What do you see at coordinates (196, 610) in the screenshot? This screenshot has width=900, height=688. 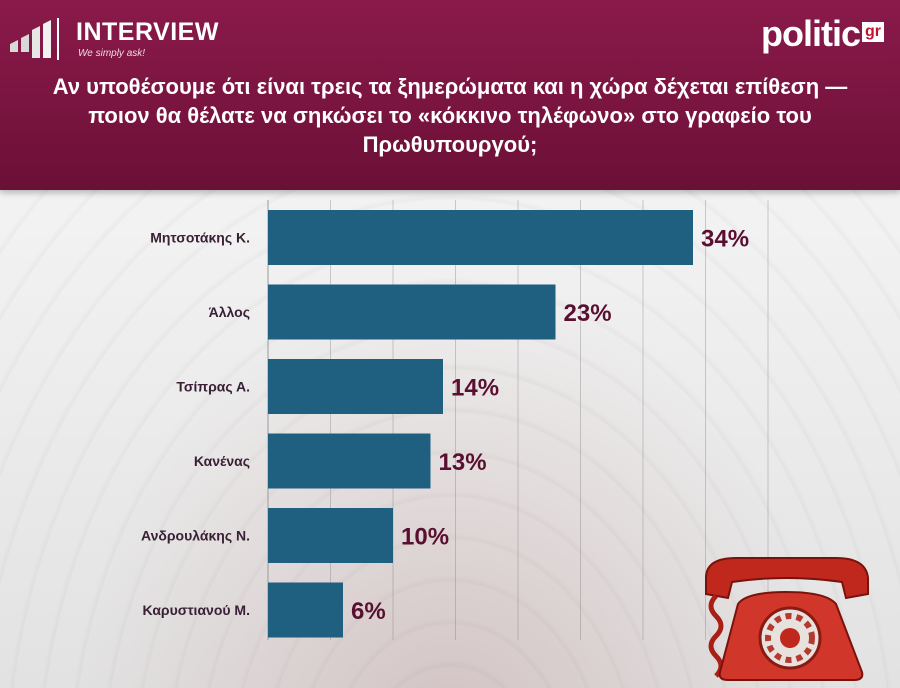 I see `category-label: Καρυστιανού Μ.` at bounding box center [196, 610].